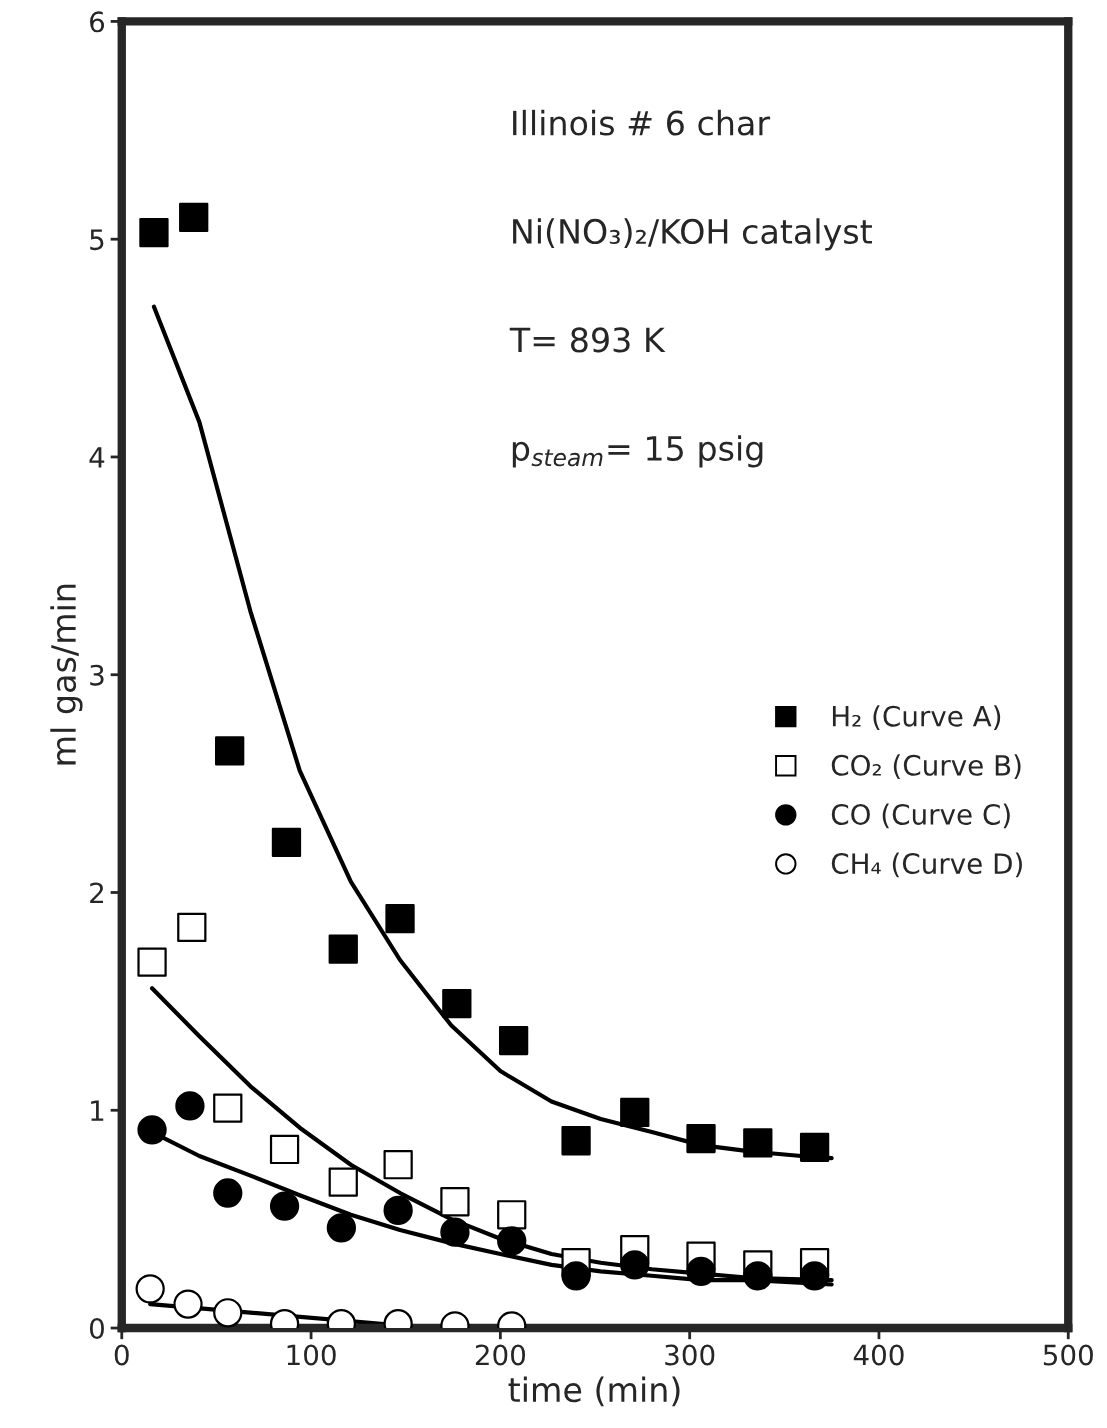  I want to click on annotation: T= 893 K, so click(587, 340).